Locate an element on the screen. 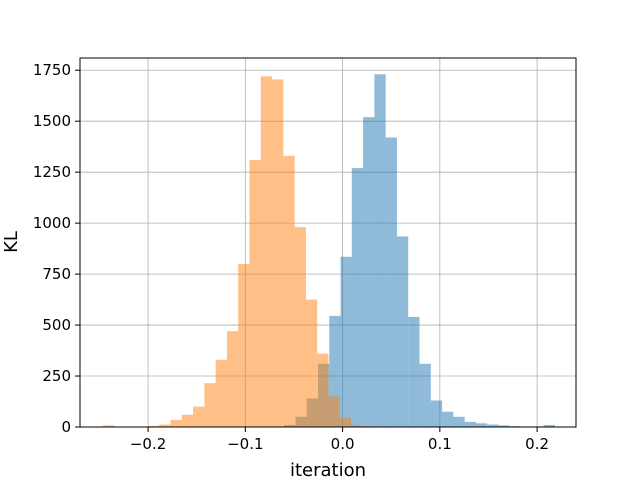 This screenshot has width=640, height=480. x-axis-label: iteration is located at coordinates (328, 470).